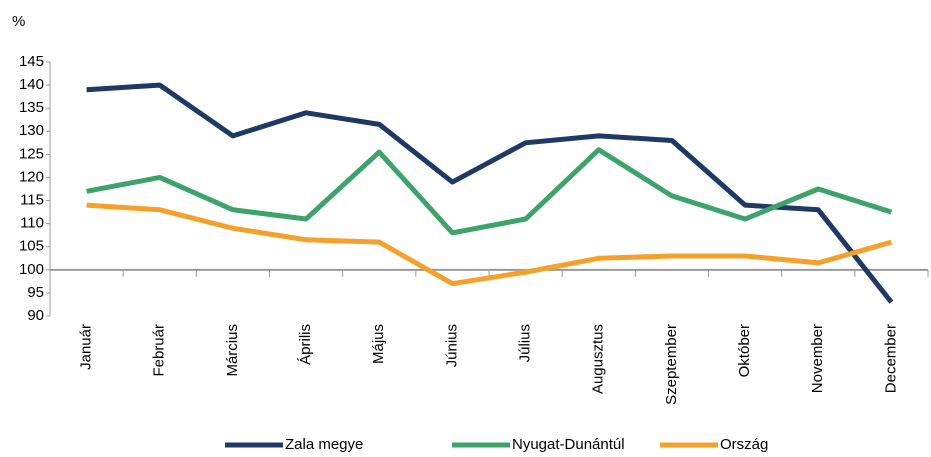  What do you see at coordinates (31, 61) in the screenshot?
I see `y-tick-label: 145` at bounding box center [31, 61].